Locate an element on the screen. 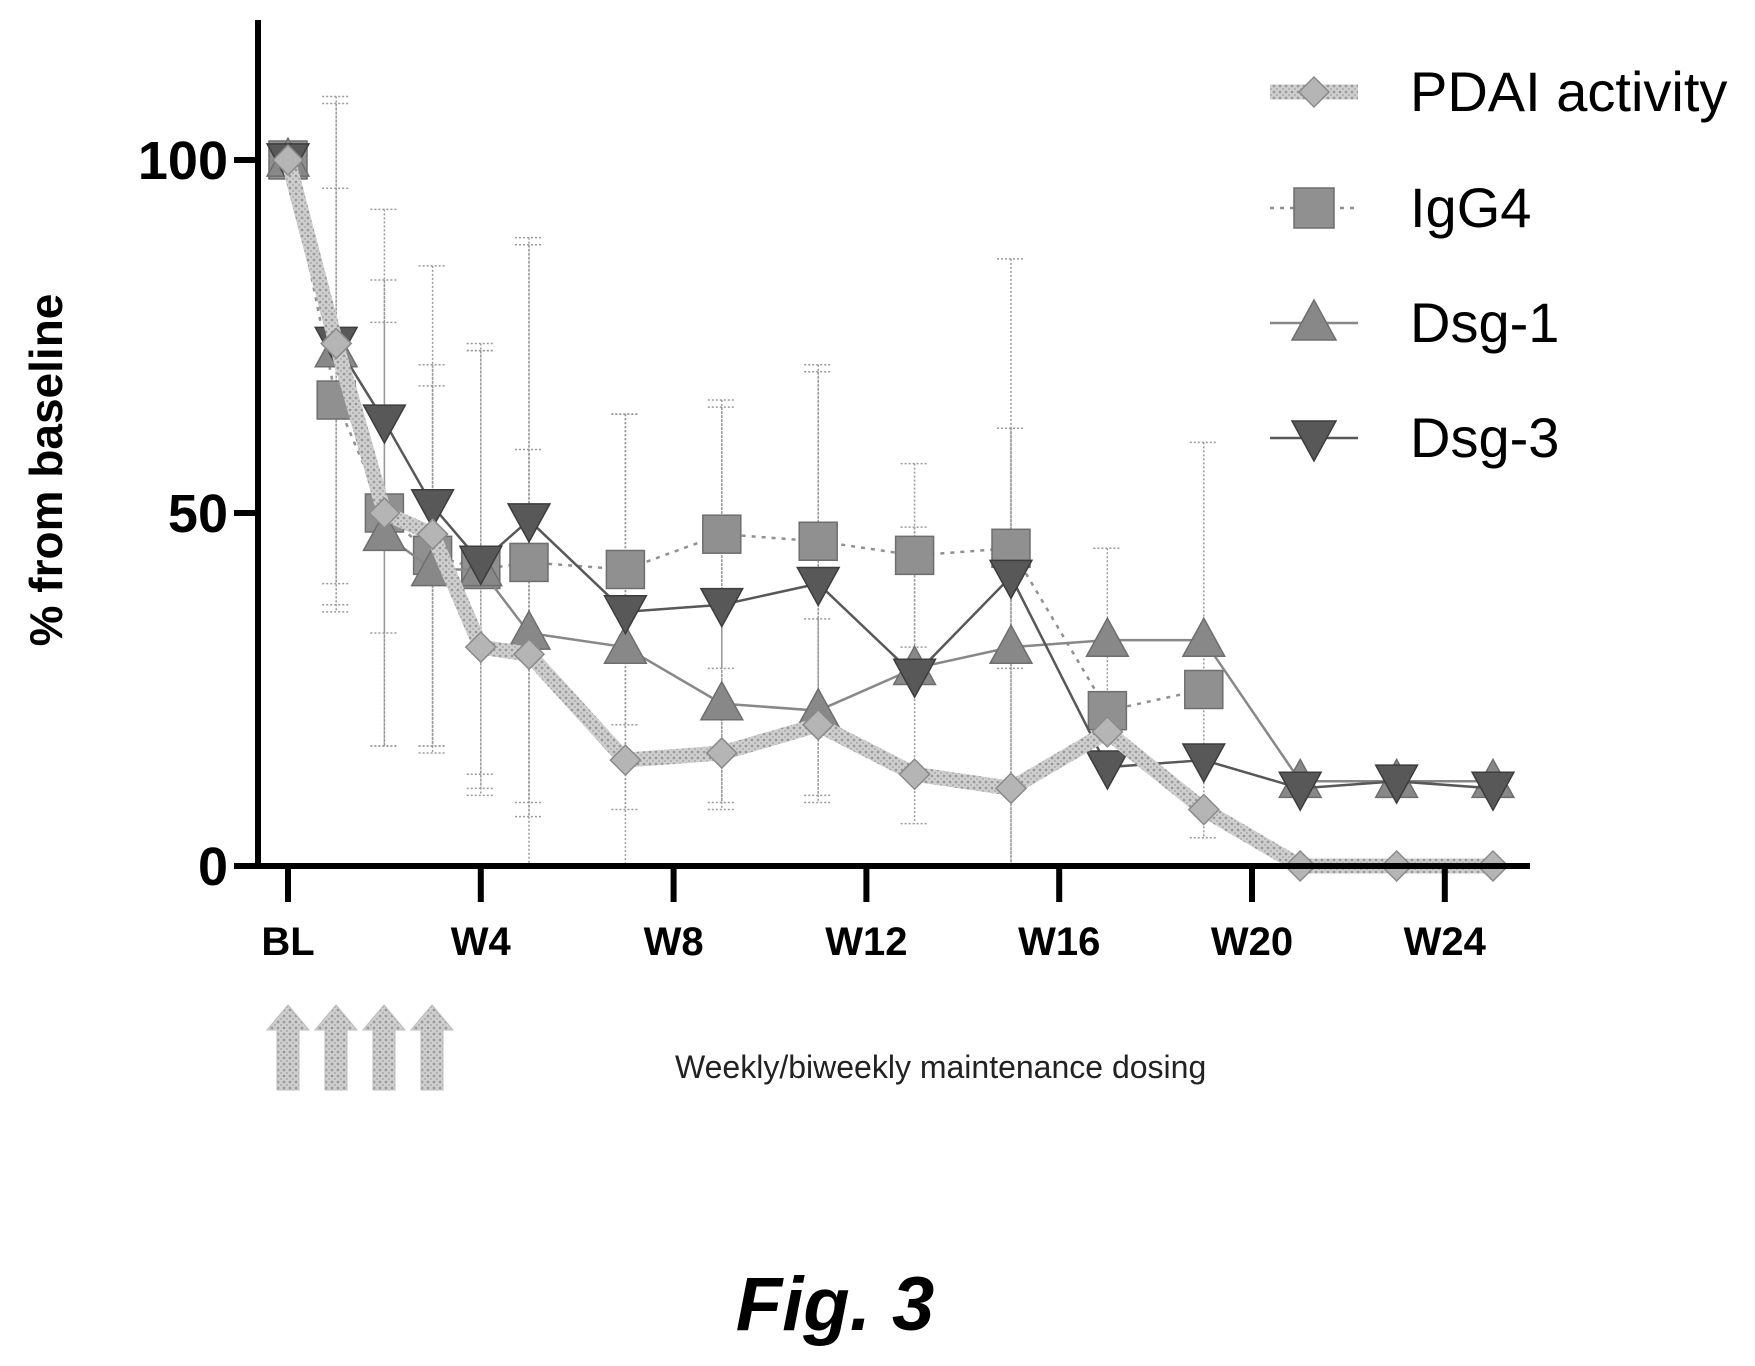  legend-label: PDAI activity is located at coordinates (1568, 91).